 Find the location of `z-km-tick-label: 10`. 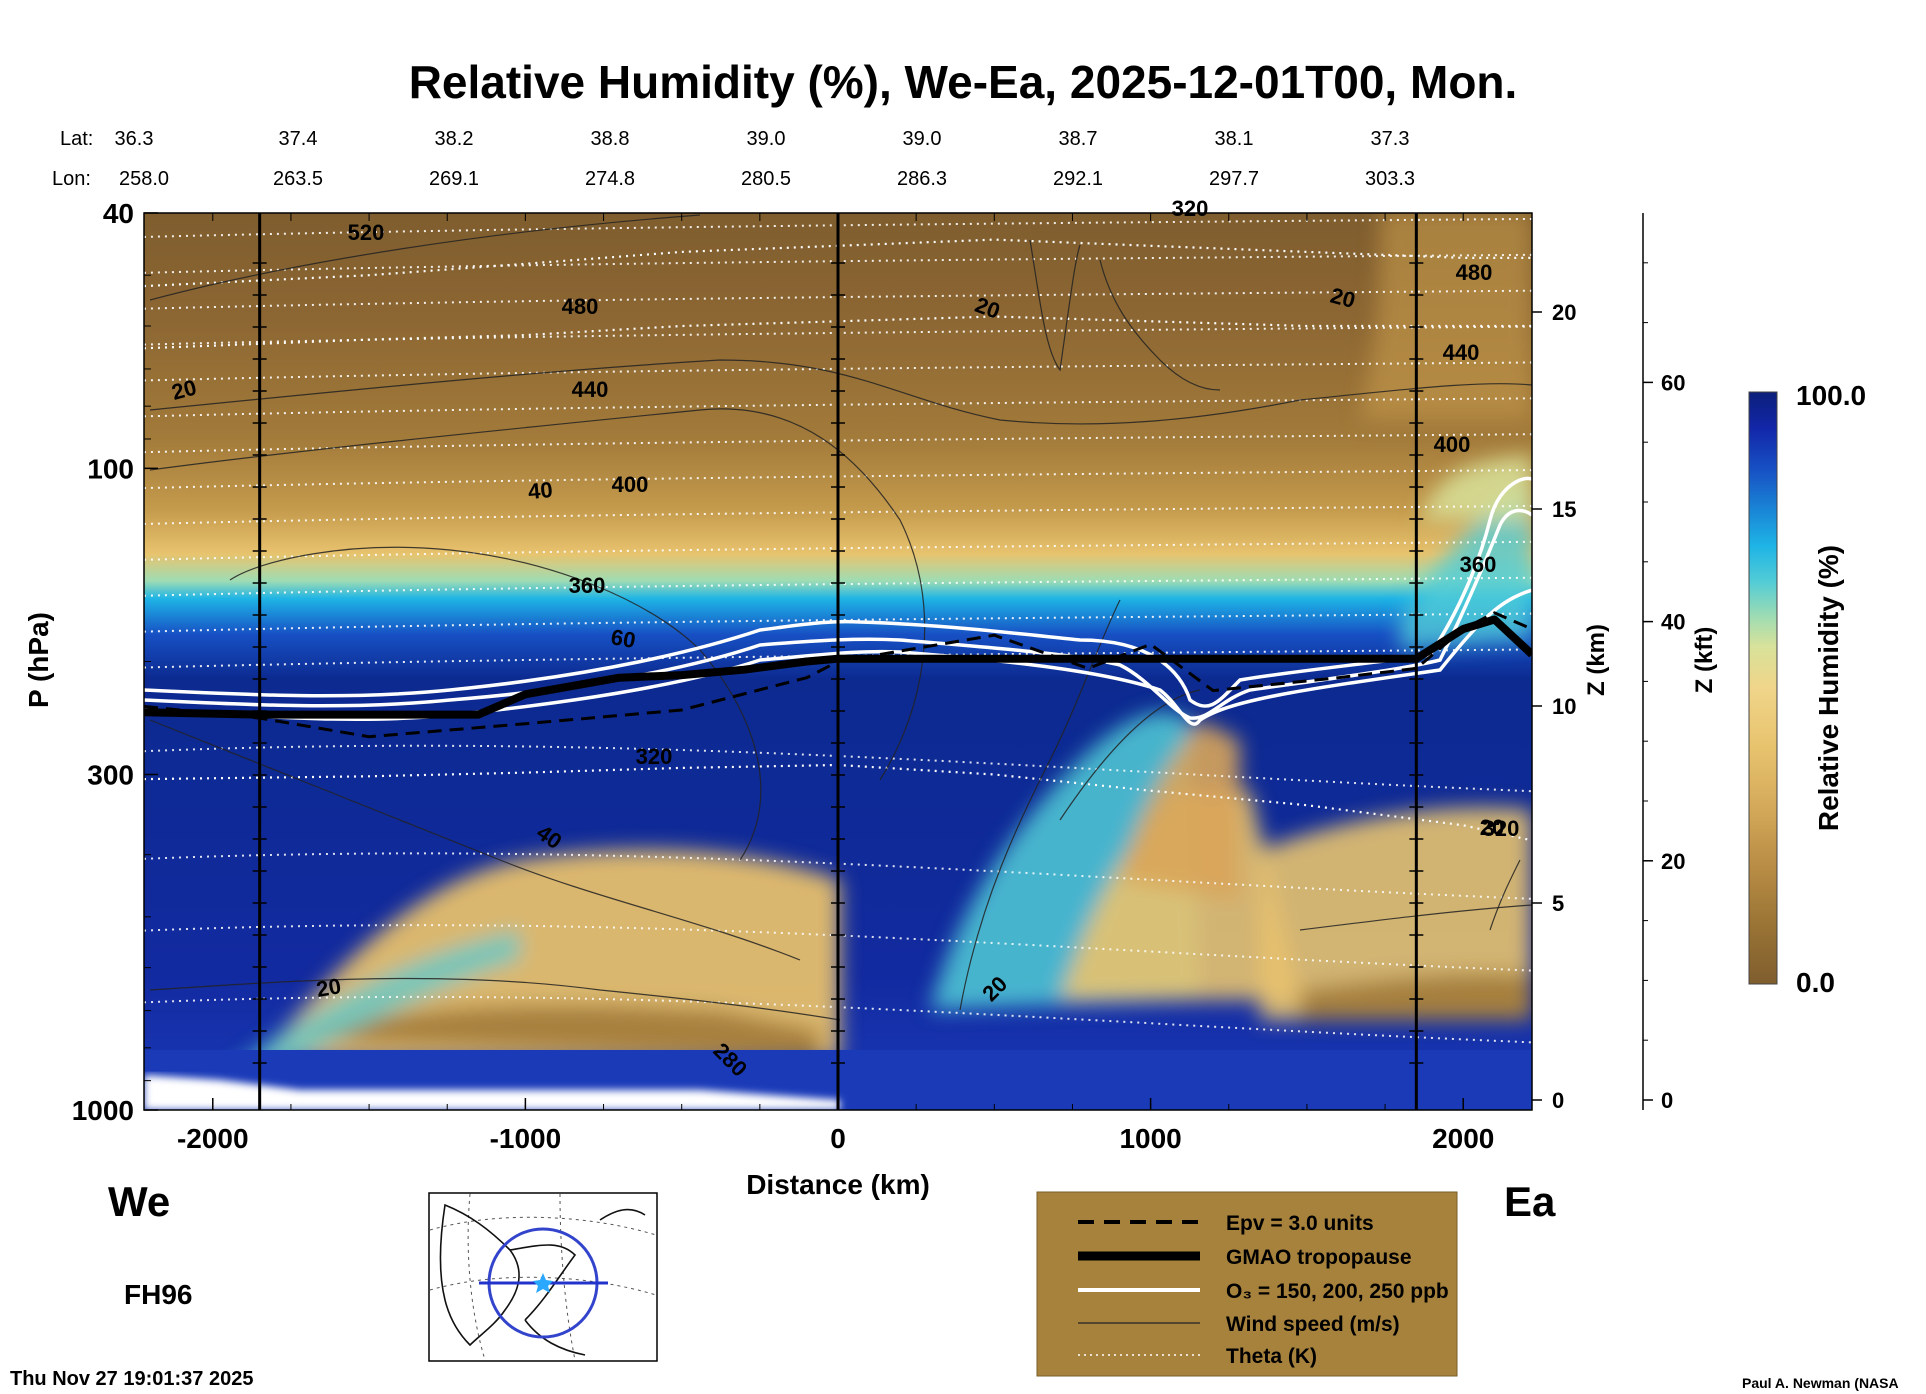

z-km-tick-label: 10 is located at coordinates (1564, 706).